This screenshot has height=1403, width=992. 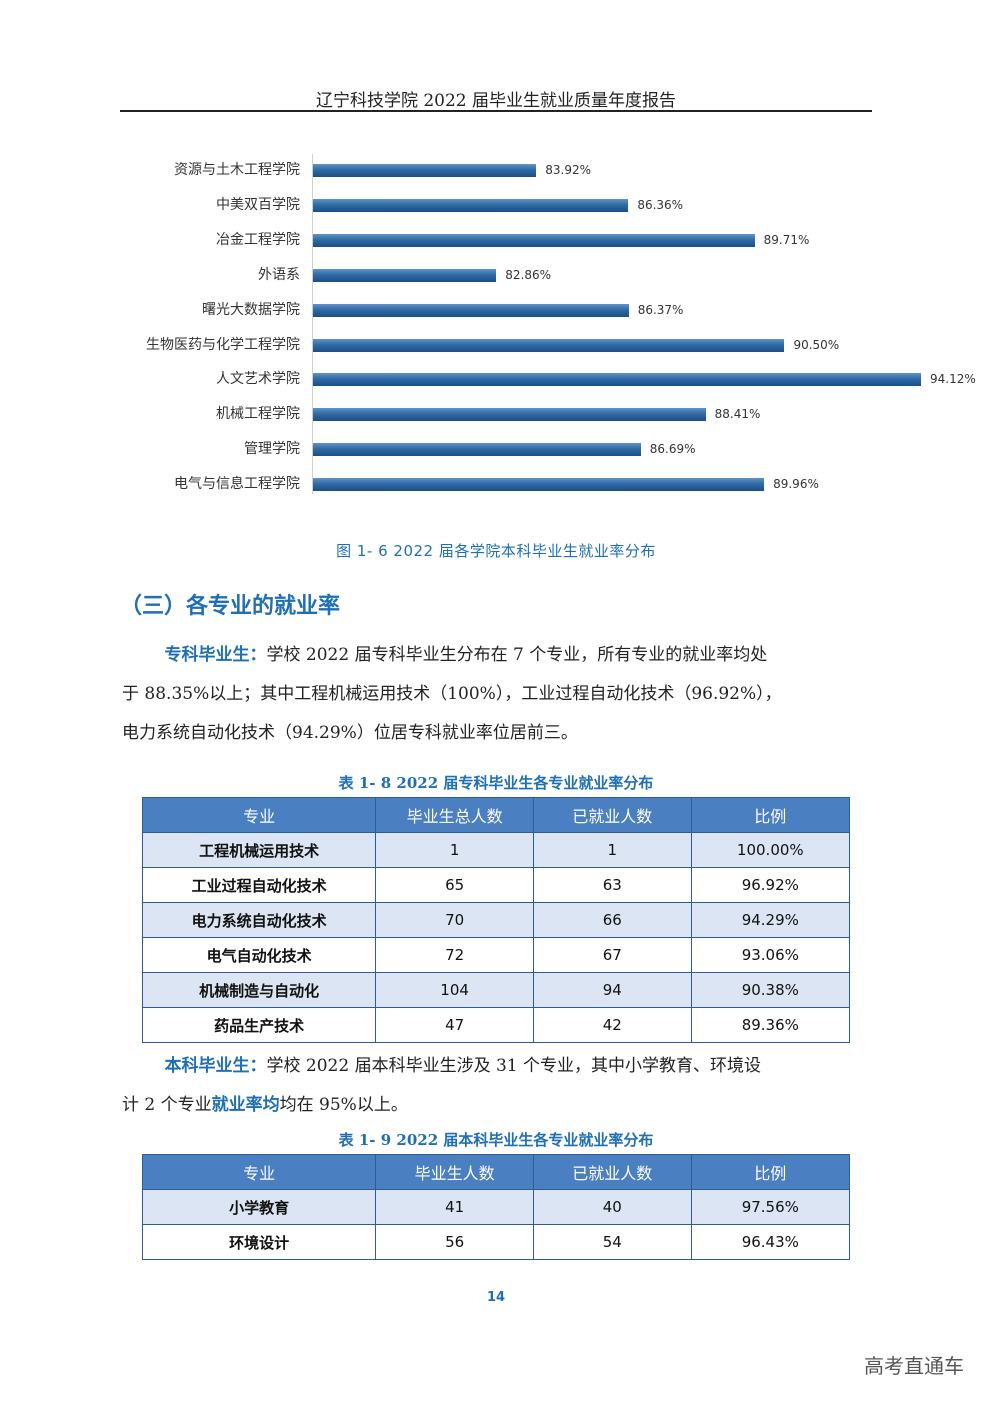 What do you see at coordinates (672, 449) in the screenshot?
I see `chart-data-label: 86.69%` at bounding box center [672, 449].